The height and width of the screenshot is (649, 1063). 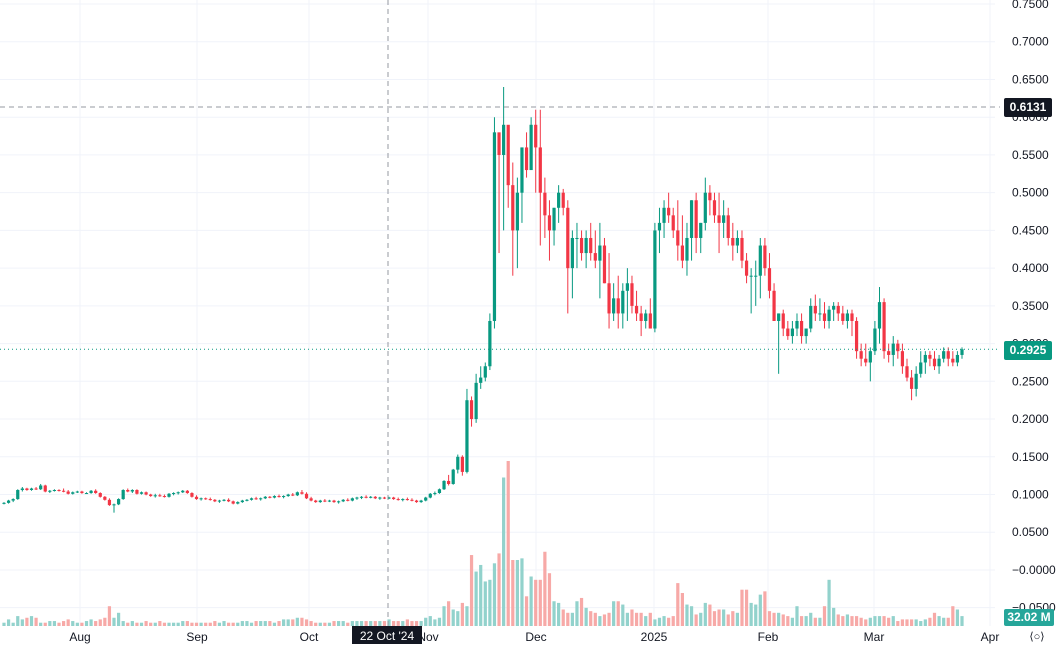 I want to click on chart-settings-button: ⟨○⟩, so click(x=1037, y=637).